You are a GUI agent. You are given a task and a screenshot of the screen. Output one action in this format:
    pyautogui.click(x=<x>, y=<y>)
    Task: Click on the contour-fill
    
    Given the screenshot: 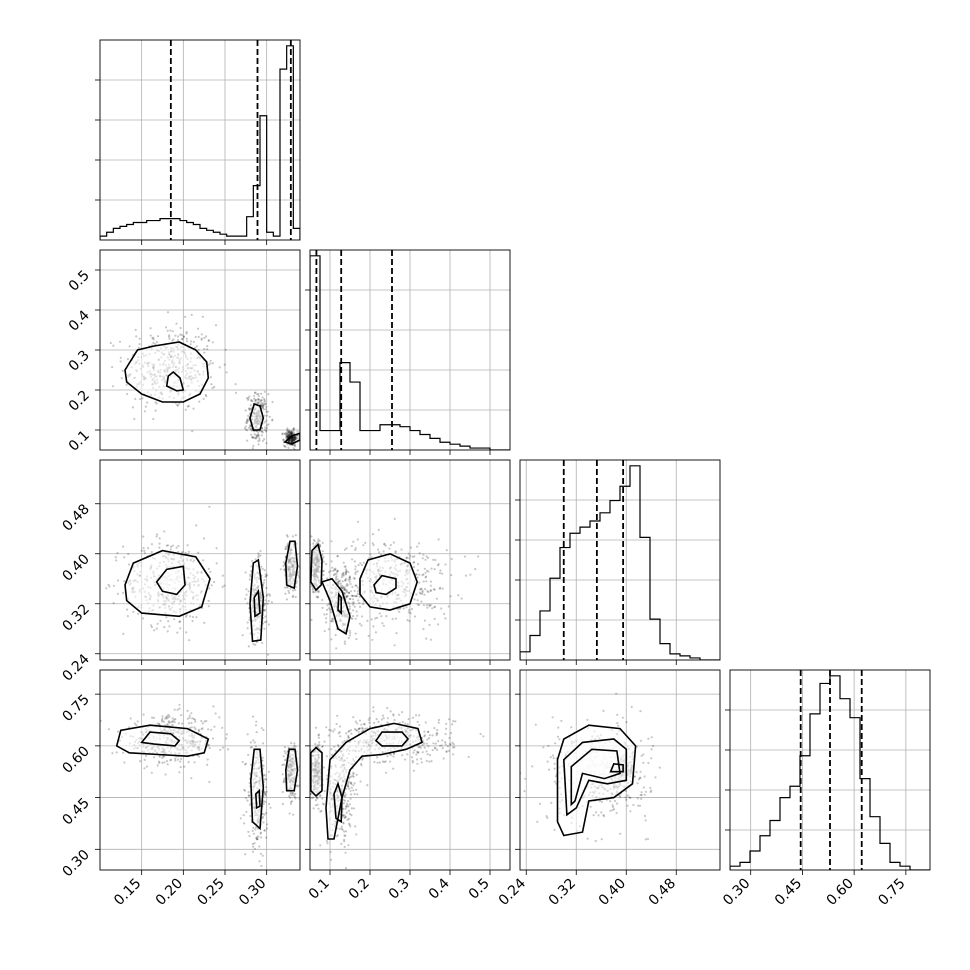 What is the action you would take?
    pyautogui.click(x=316, y=567)
    